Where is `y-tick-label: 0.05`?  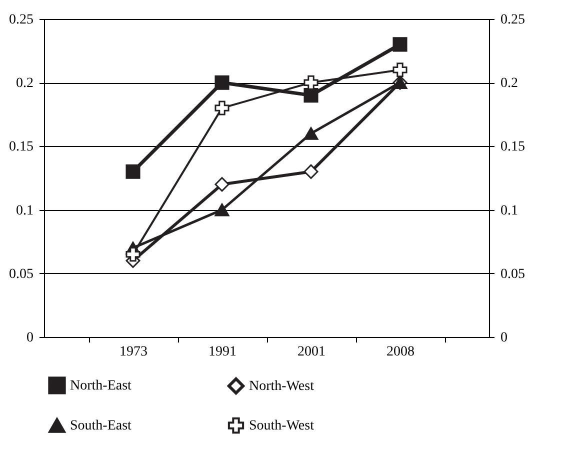
y-tick-label: 0.05 is located at coordinates (21, 274).